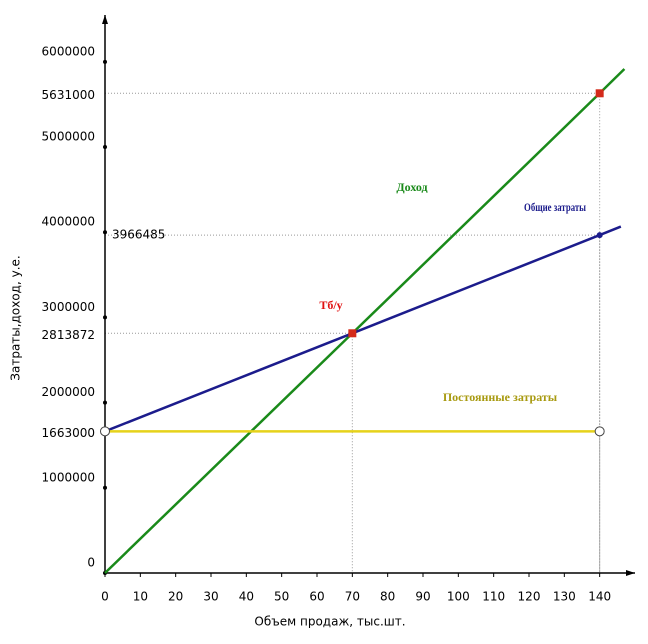 The height and width of the screenshot is (644, 648). Describe the element at coordinates (599, 597) in the screenshot. I see `x-tick-label: 140` at that location.